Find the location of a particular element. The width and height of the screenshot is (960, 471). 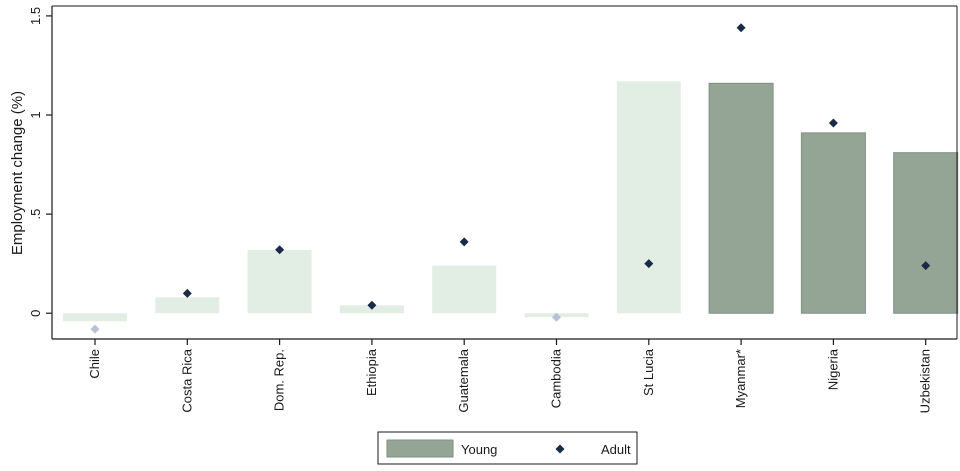

adult-marker-cambodia is located at coordinates (556, 317).